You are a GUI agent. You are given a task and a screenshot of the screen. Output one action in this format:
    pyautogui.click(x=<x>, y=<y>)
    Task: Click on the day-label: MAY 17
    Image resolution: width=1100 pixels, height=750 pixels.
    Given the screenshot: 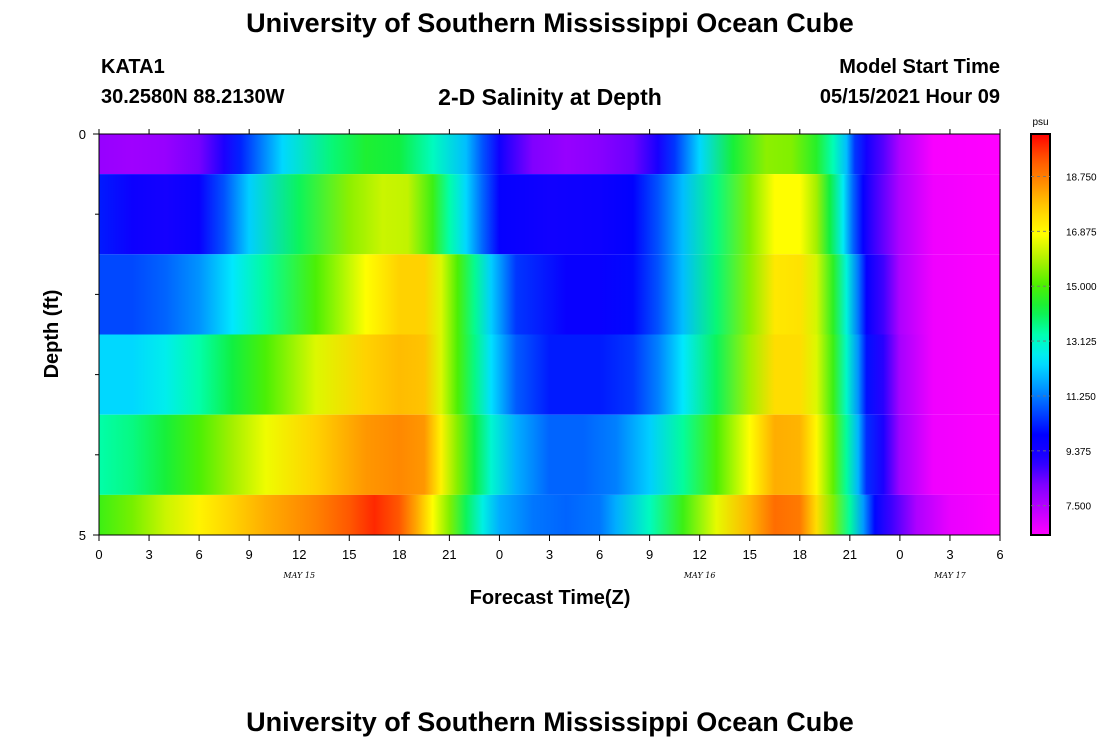 What is the action you would take?
    pyautogui.click(x=950, y=575)
    